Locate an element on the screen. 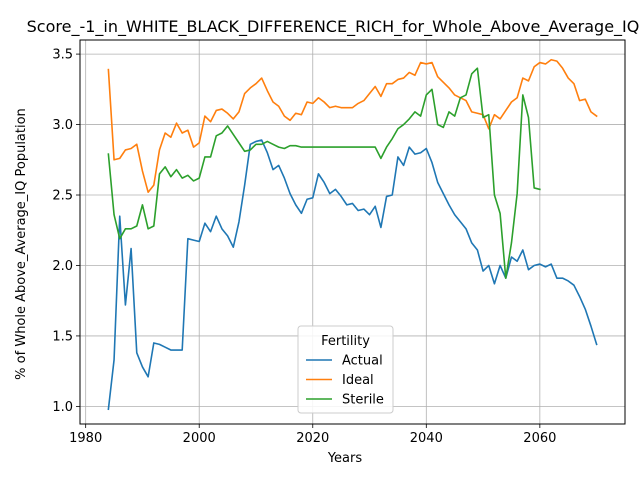  x-tick-label: 2000 is located at coordinates (199, 438).